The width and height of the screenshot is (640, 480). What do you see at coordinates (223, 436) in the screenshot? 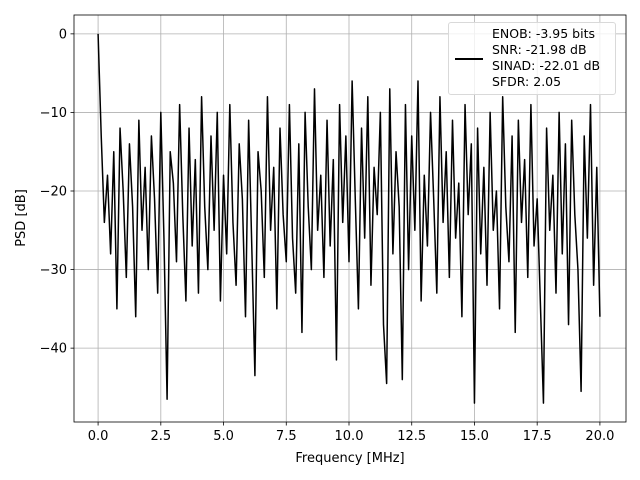
I see `x-tick-label: 5.0` at bounding box center [223, 436].